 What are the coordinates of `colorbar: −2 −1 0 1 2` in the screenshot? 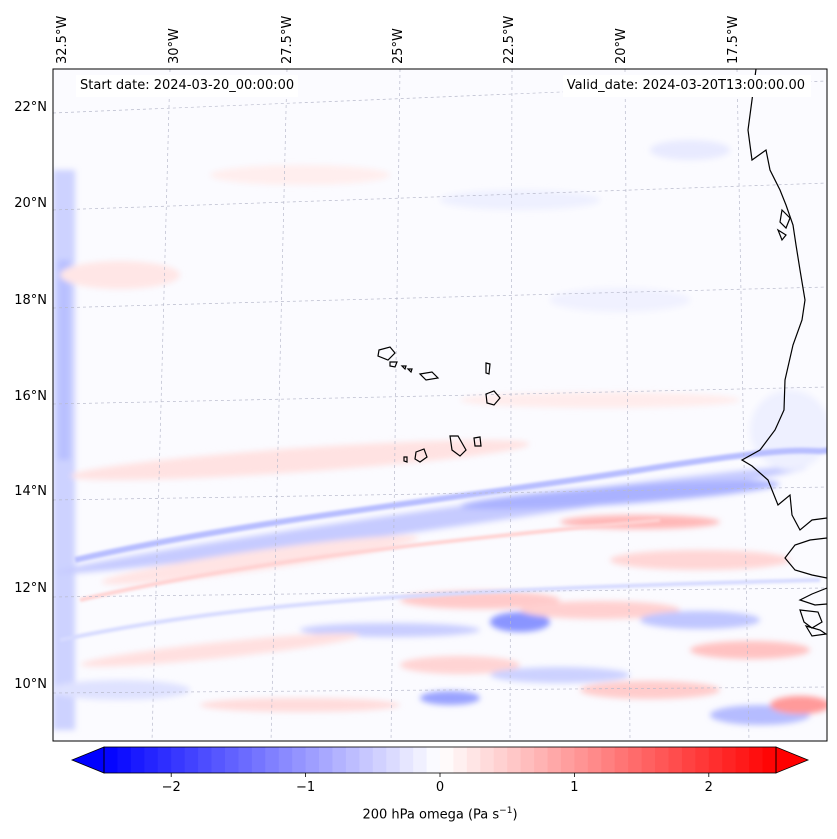 It's located at (440, 770).